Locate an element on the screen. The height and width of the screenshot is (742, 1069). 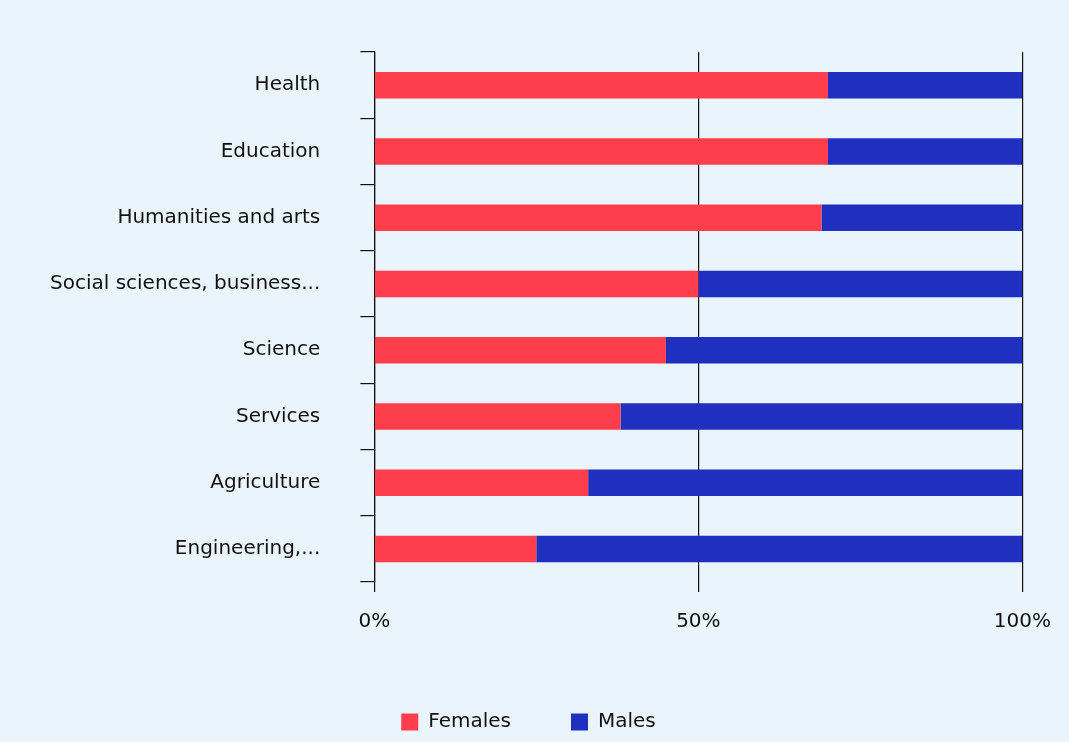
y-tick-label: Humanities and arts is located at coordinates (219, 215).